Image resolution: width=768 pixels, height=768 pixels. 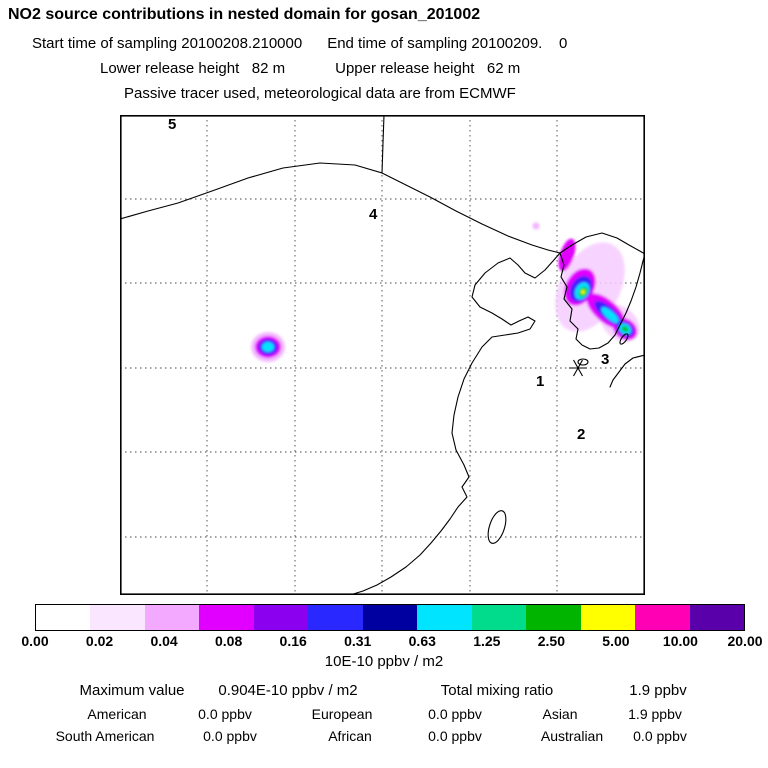 I want to click on colorbar-tick: 0.08, so click(x=229, y=641).